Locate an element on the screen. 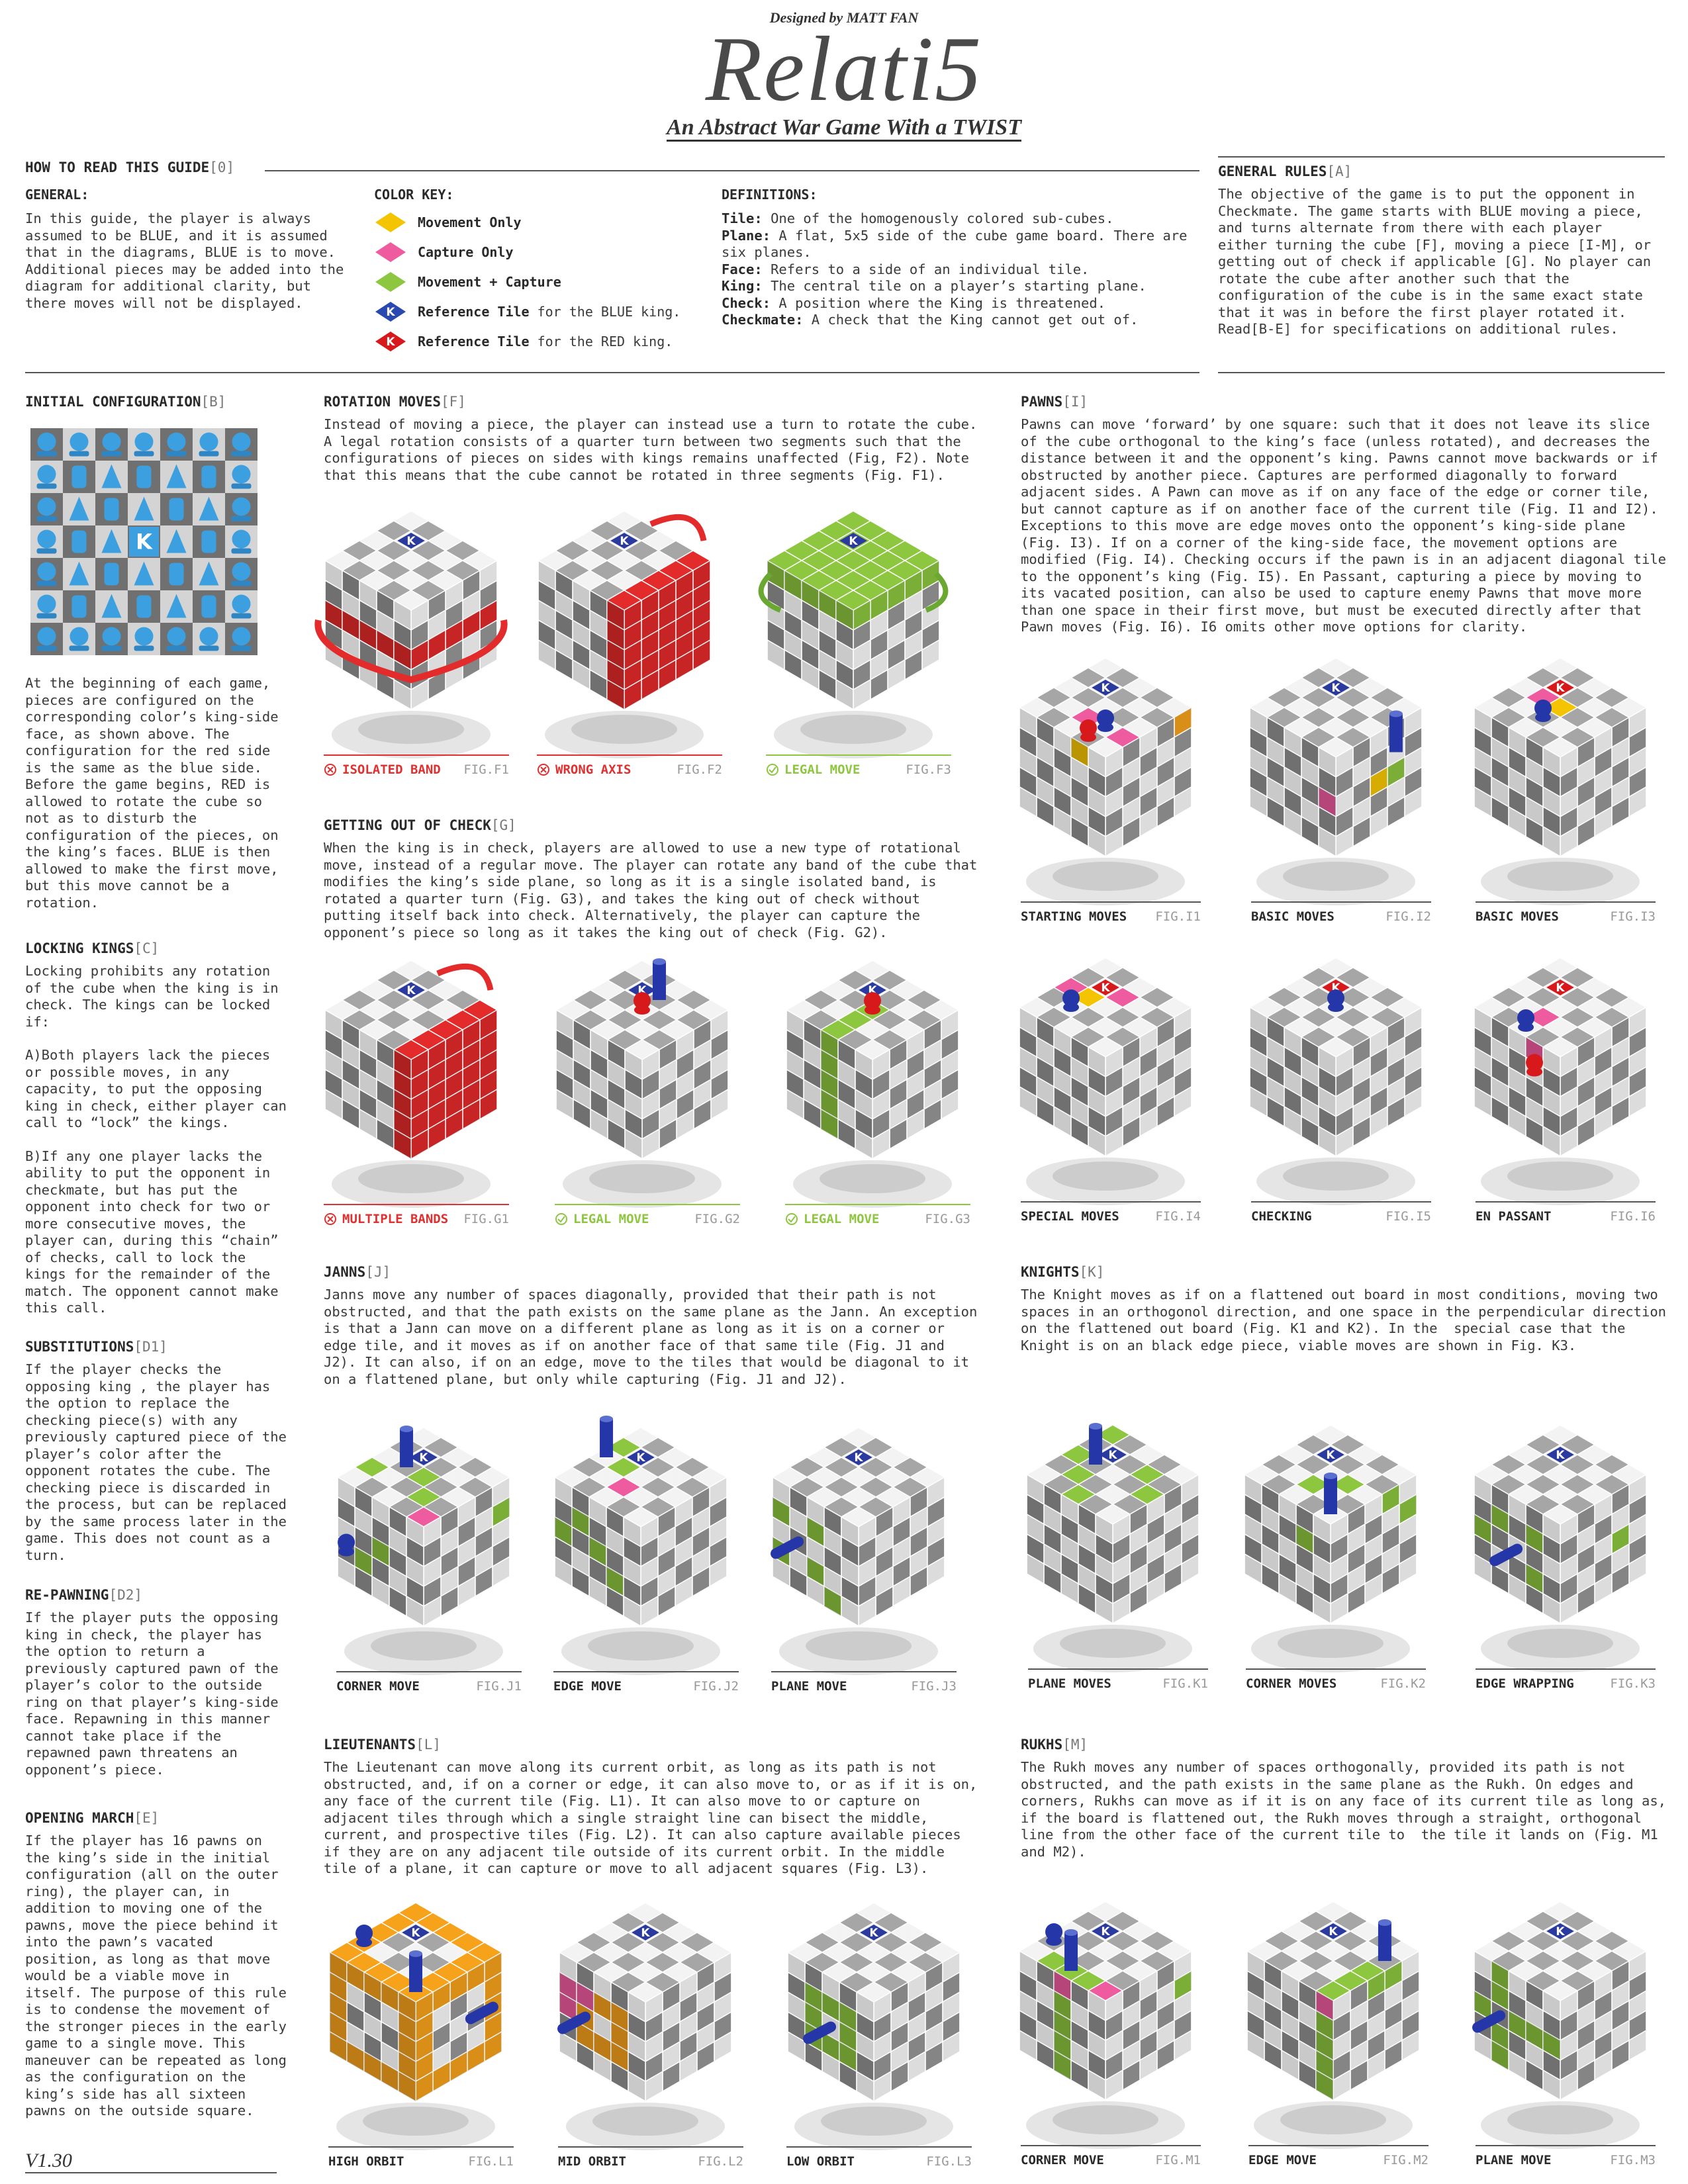 Image resolution: width=1688 pixels, height=2184 pixels. figure-number: FIG.G3 is located at coordinates (947, 1219).